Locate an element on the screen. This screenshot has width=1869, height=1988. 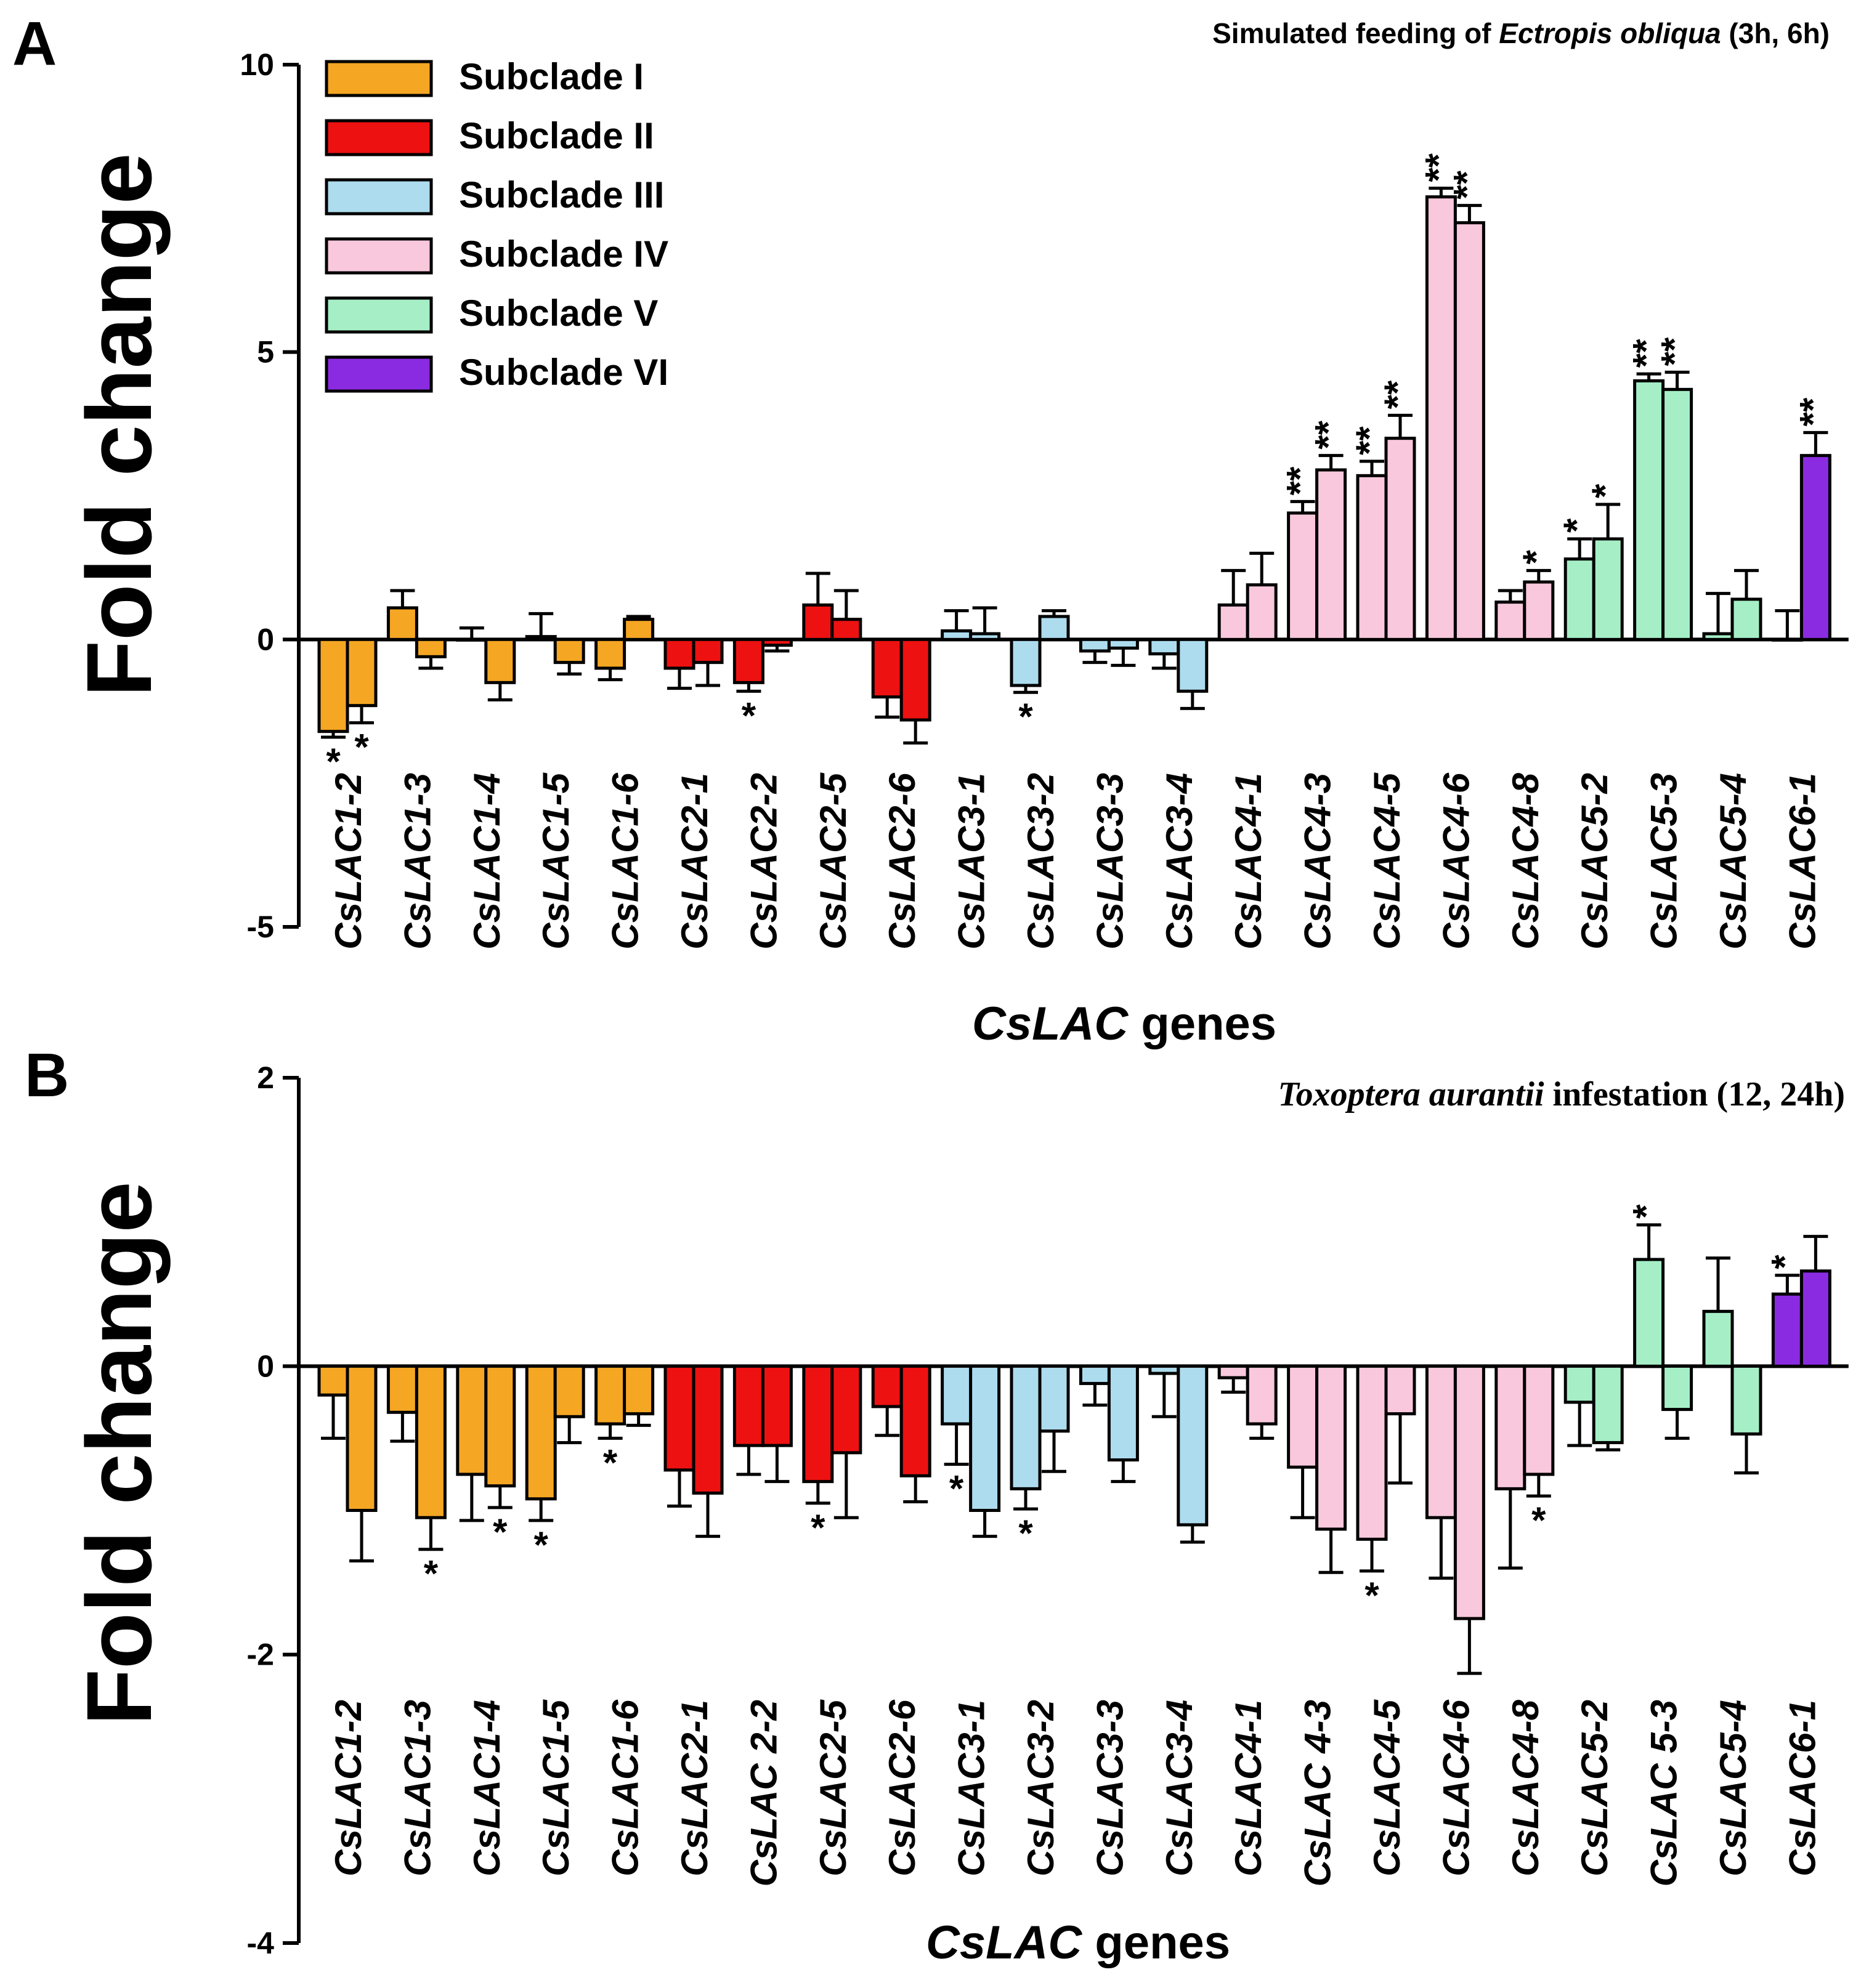
bar-CsLAC3-2-3h is located at coordinates (1026, 662).